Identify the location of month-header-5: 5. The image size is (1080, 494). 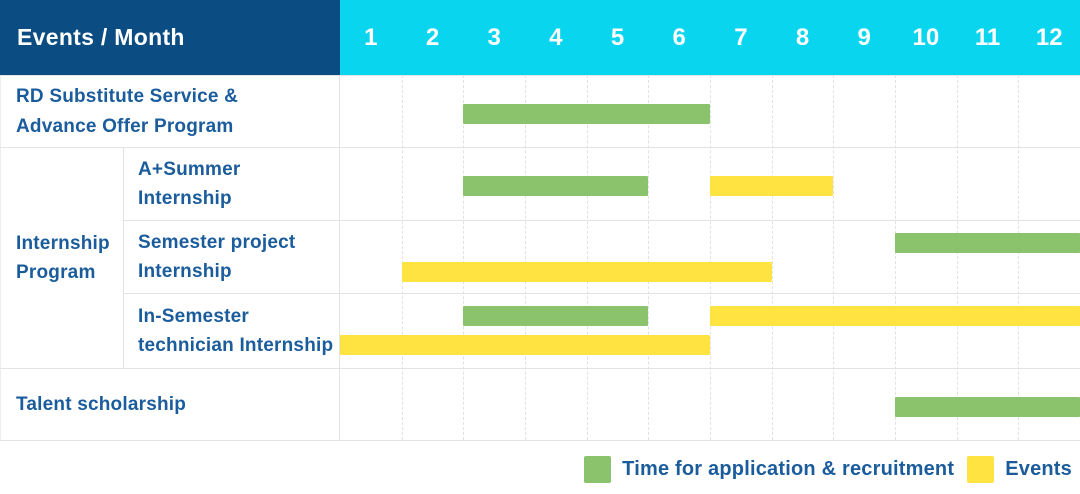
(617, 37).